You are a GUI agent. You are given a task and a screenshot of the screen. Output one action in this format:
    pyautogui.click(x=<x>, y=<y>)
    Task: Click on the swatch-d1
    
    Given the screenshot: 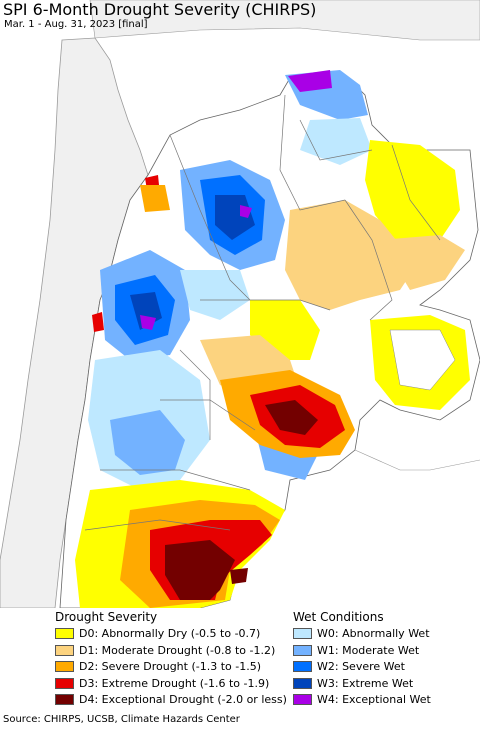 What is the action you would take?
    pyautogui.click(x=64, y=650)
    